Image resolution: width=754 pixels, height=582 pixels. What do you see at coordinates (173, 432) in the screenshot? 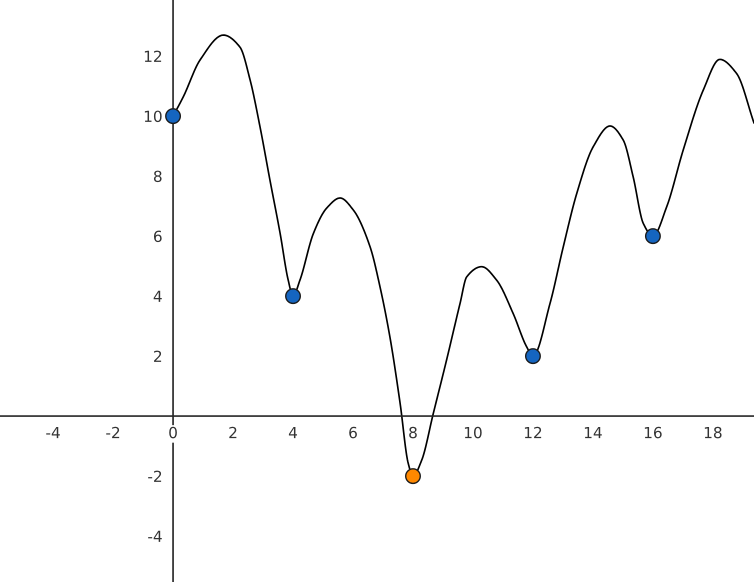
I see `x-tick-label: 0` at bounding box center [173, 432].